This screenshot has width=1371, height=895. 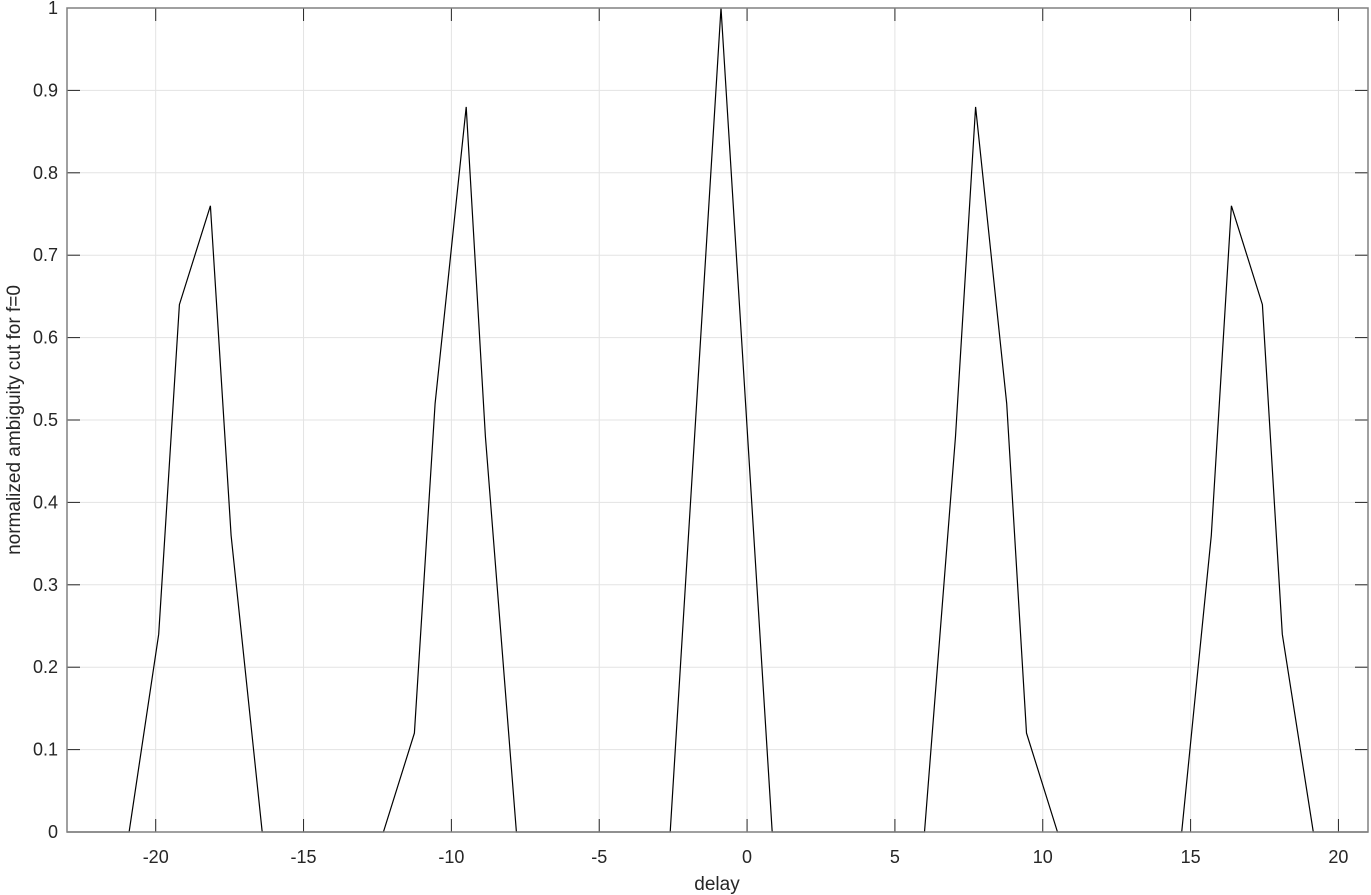 I want to click on y-tick-label: 0.7, so click(x=45, y=255).